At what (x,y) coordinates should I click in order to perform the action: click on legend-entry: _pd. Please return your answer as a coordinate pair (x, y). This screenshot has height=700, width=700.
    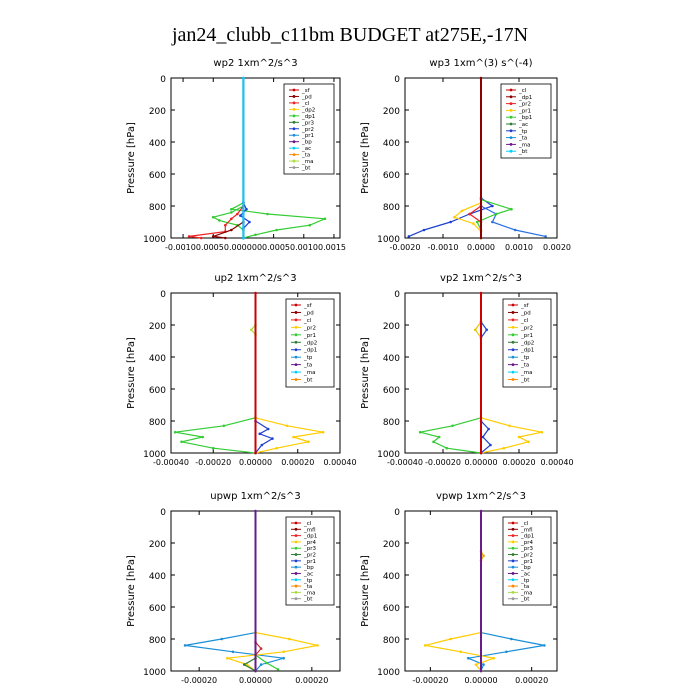
    Looking at the image, I should click on (525, 313).